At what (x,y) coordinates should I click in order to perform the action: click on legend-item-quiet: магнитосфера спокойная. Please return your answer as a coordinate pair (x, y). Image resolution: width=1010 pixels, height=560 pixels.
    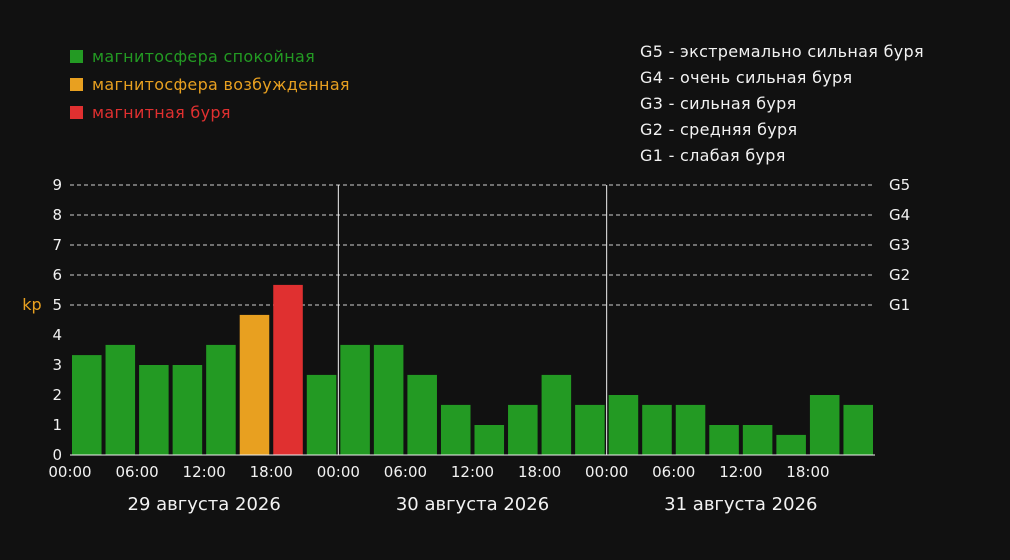
    Looking at the image, I should click on (210, 56).